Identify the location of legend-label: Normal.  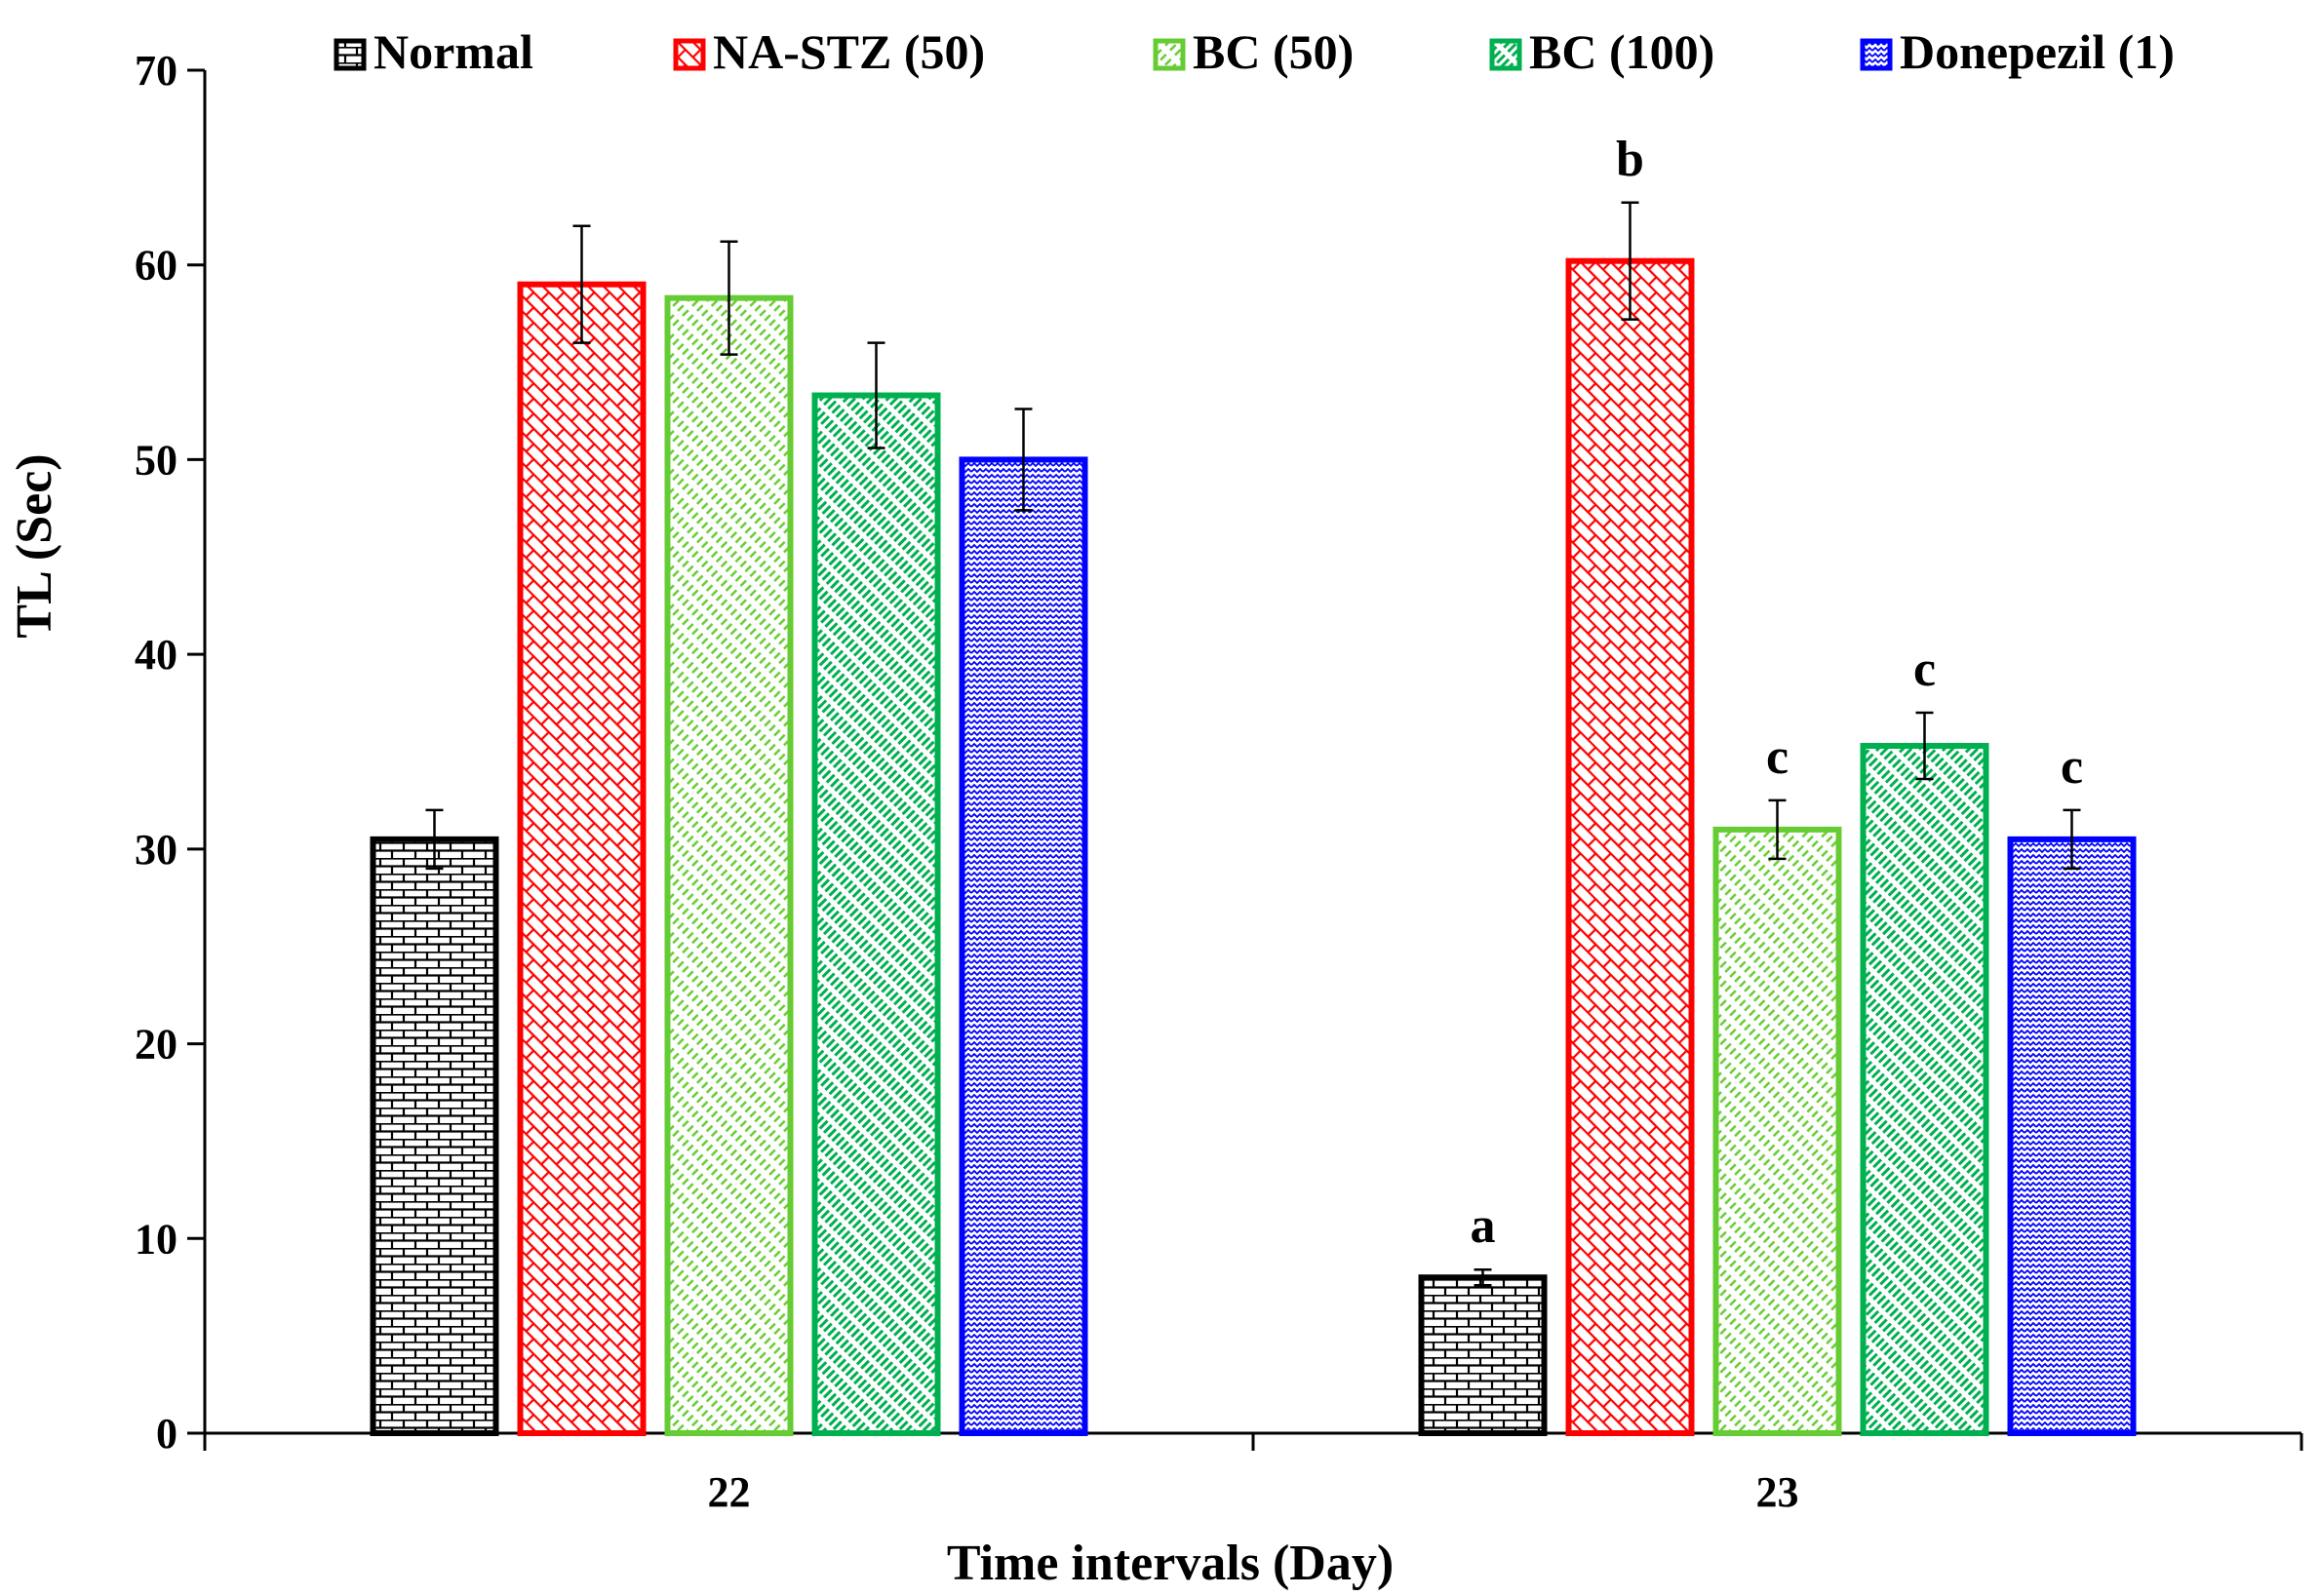
(453, 52).